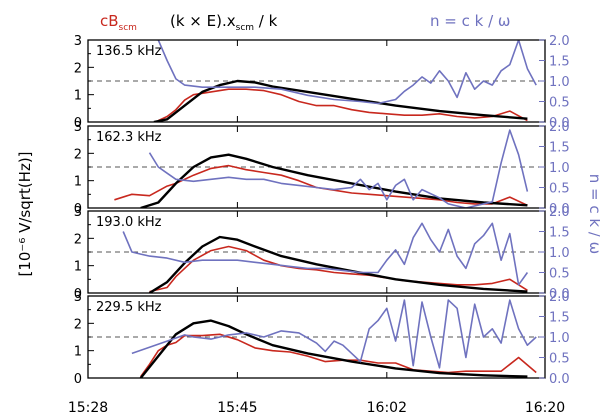 Image resolution: width=600 pixels, height=420 pixels. I want to click on header-left-label-sub: scm, so click(128, 28).